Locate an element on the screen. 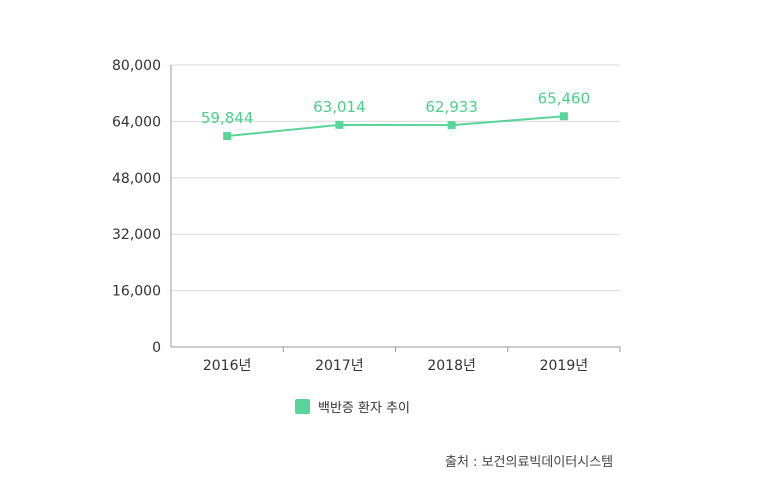 The height and width of the screenshot is (504, 760). y-tick-label: 80,000 is located at coordinates (136, 66).